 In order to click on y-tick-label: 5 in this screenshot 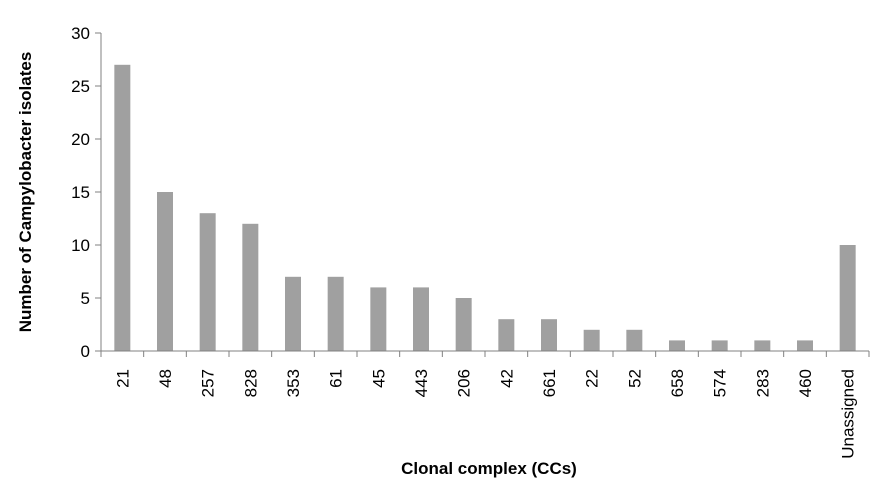, I will do `click(85, 298)`.